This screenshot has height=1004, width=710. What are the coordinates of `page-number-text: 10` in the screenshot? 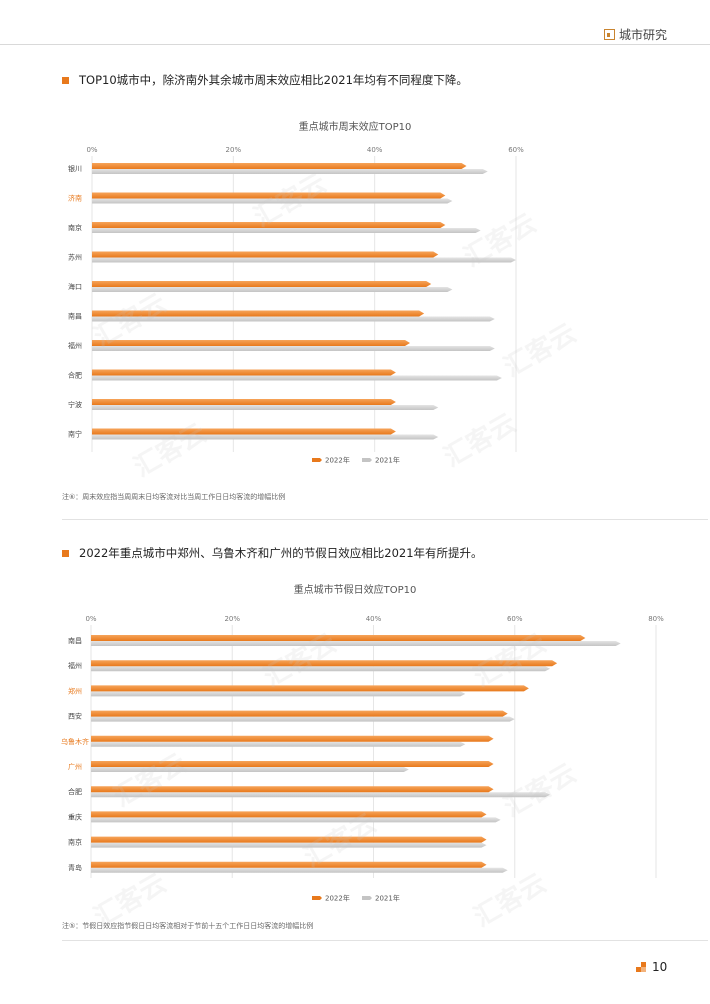 It's located at (660, 967).